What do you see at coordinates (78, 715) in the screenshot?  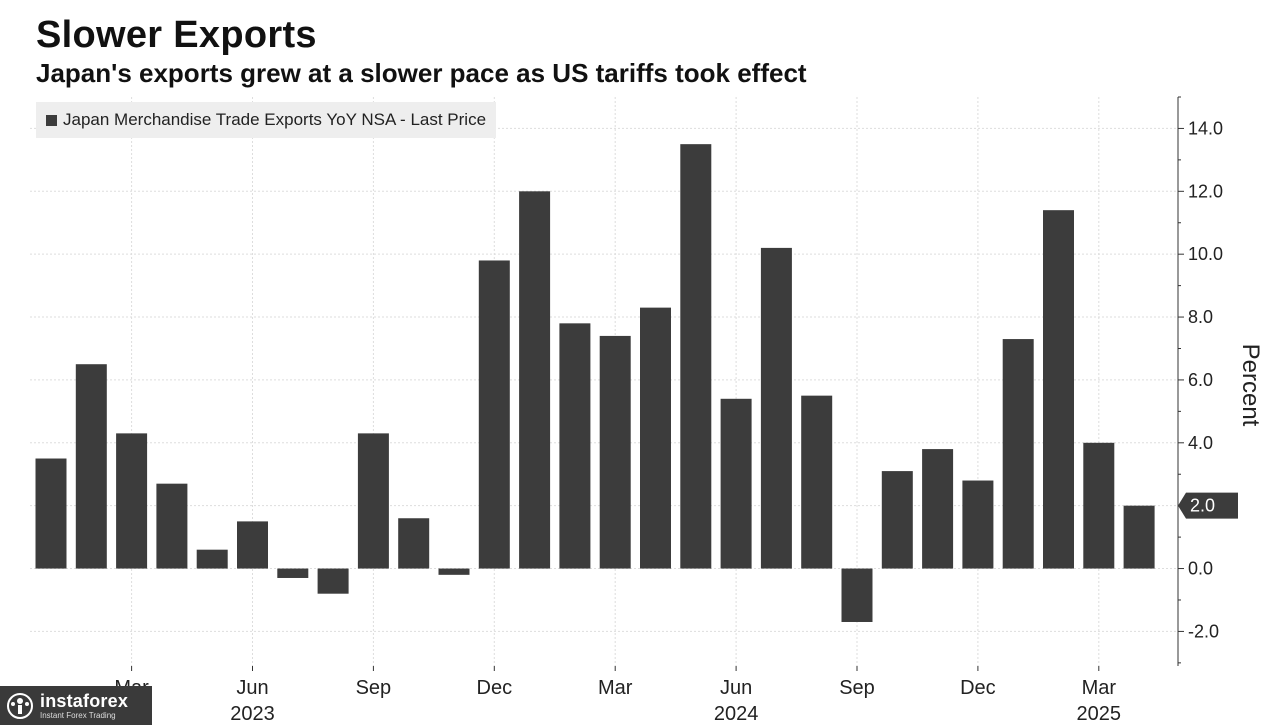 I see `watermark-tagline: Instant Forex Trading` at bounding box center [78, 715].